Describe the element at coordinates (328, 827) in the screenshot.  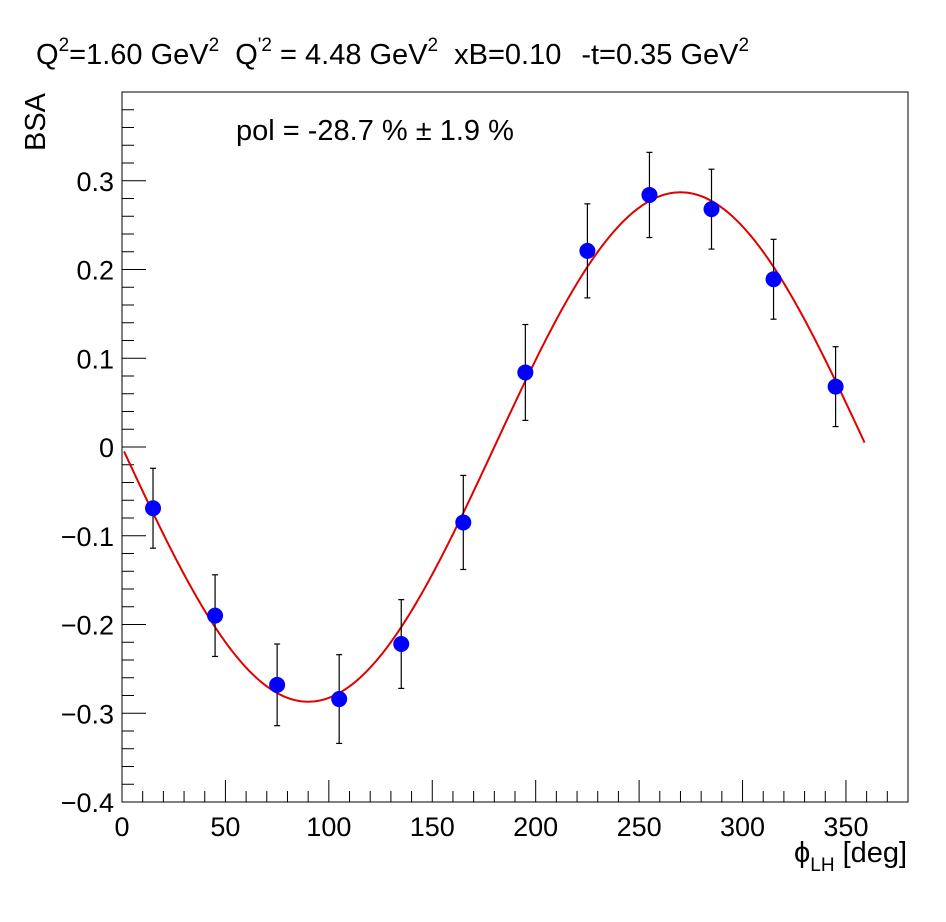
I see `x-tick-label: 100` at that location.